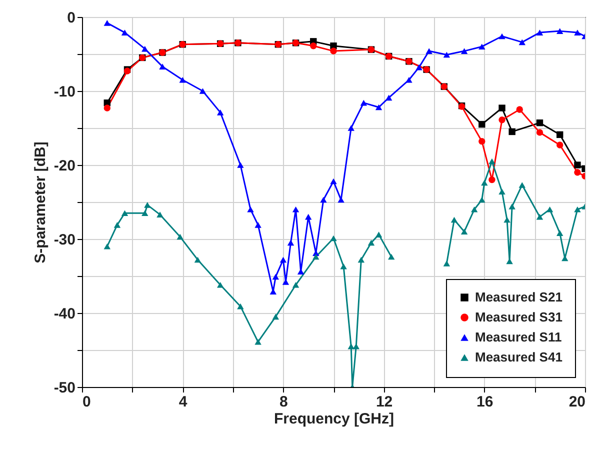  I want to click on legend-label: Measured S21, so click(518, 297).